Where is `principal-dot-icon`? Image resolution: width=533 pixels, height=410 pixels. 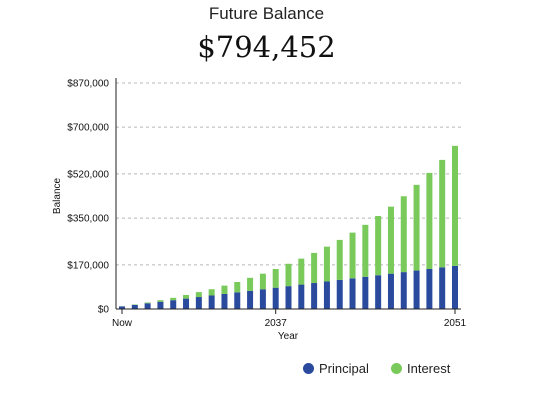
principal-dot-icon is located at coordinates (308, 368).